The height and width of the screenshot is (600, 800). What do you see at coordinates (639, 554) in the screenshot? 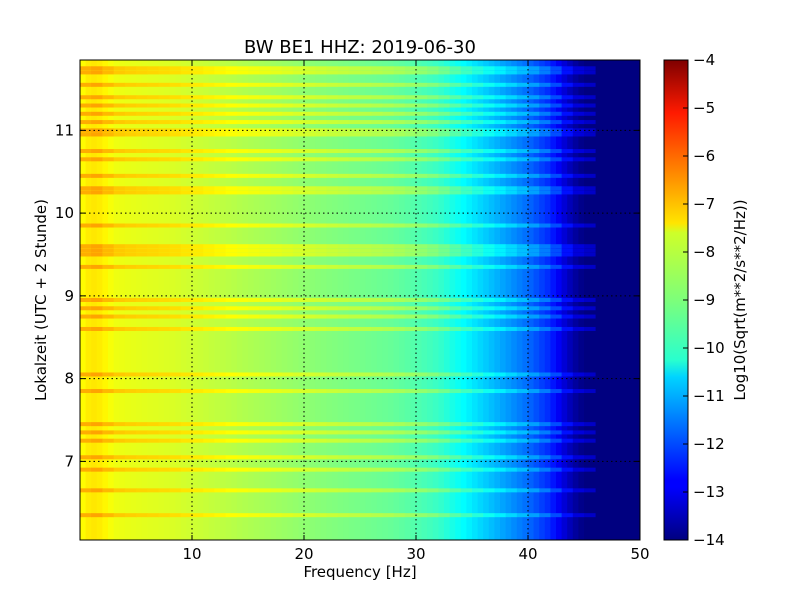
I see `x-tick-label: 50` at bounding box center [639, 554].